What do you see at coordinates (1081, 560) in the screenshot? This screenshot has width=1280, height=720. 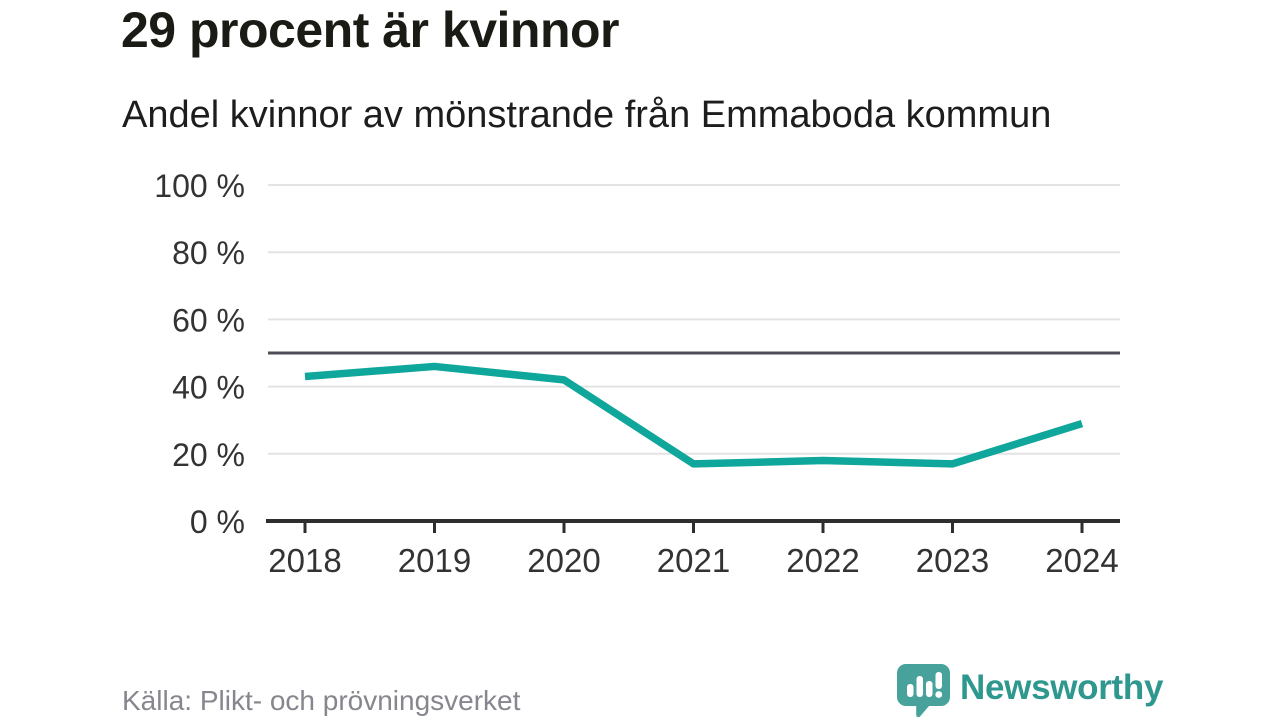 I see `x-tick-label: 2024` at bounding box center [1081, 560].